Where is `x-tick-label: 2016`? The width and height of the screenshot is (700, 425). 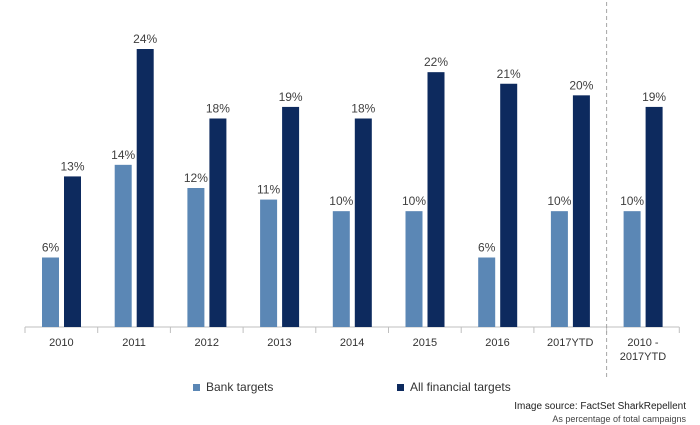
x-tick-label: 2016 is located at coordinates (497, 343).